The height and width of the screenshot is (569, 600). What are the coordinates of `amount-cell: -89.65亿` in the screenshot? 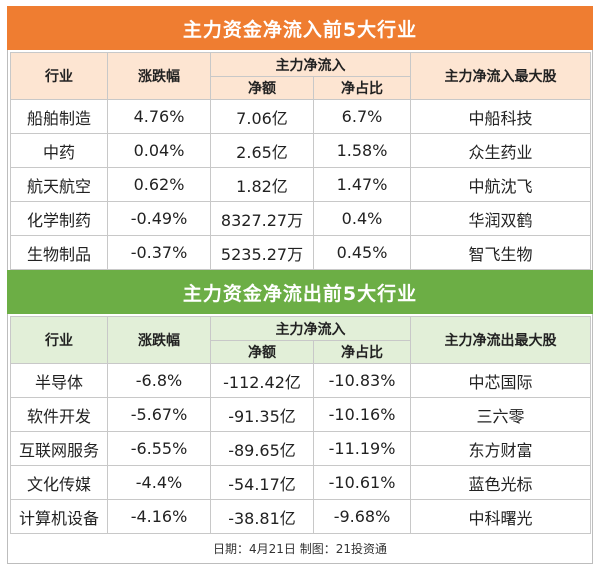 It's located at (262, 448).